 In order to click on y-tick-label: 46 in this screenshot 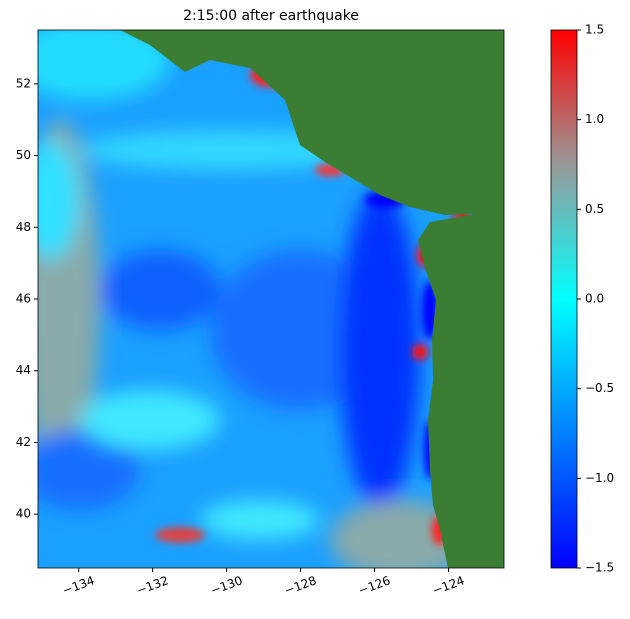, I will do `click(23, 299)`.